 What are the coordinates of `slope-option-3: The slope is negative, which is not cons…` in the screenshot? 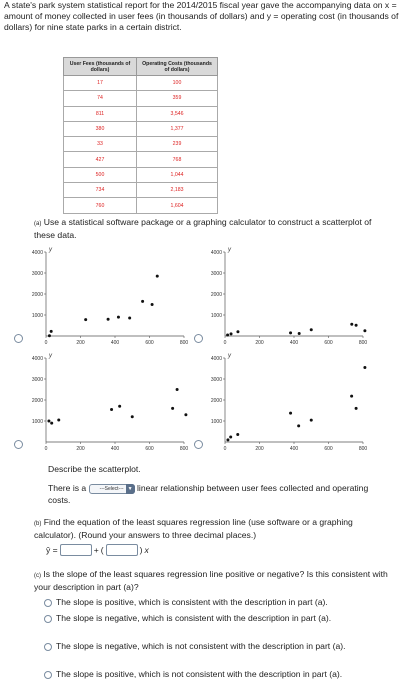 It's located at (215, 646).